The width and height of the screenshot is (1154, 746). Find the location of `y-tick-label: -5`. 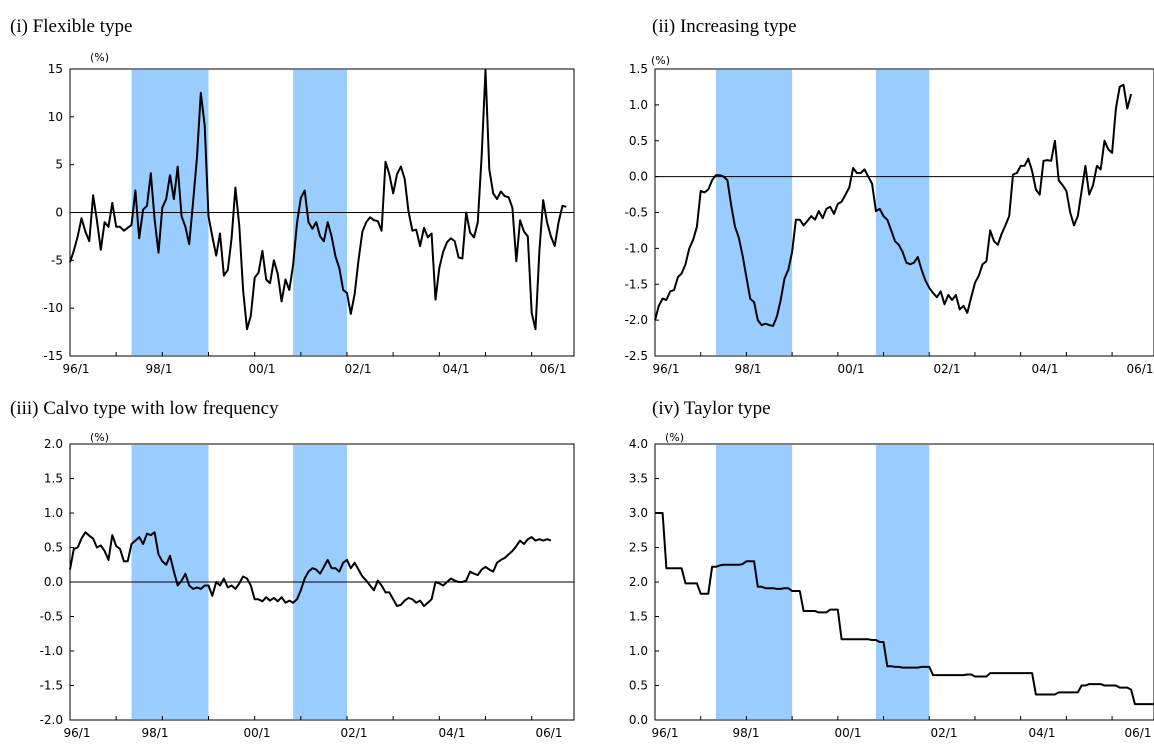

y-tick-label: -5 is located at coordinates (57, 260).